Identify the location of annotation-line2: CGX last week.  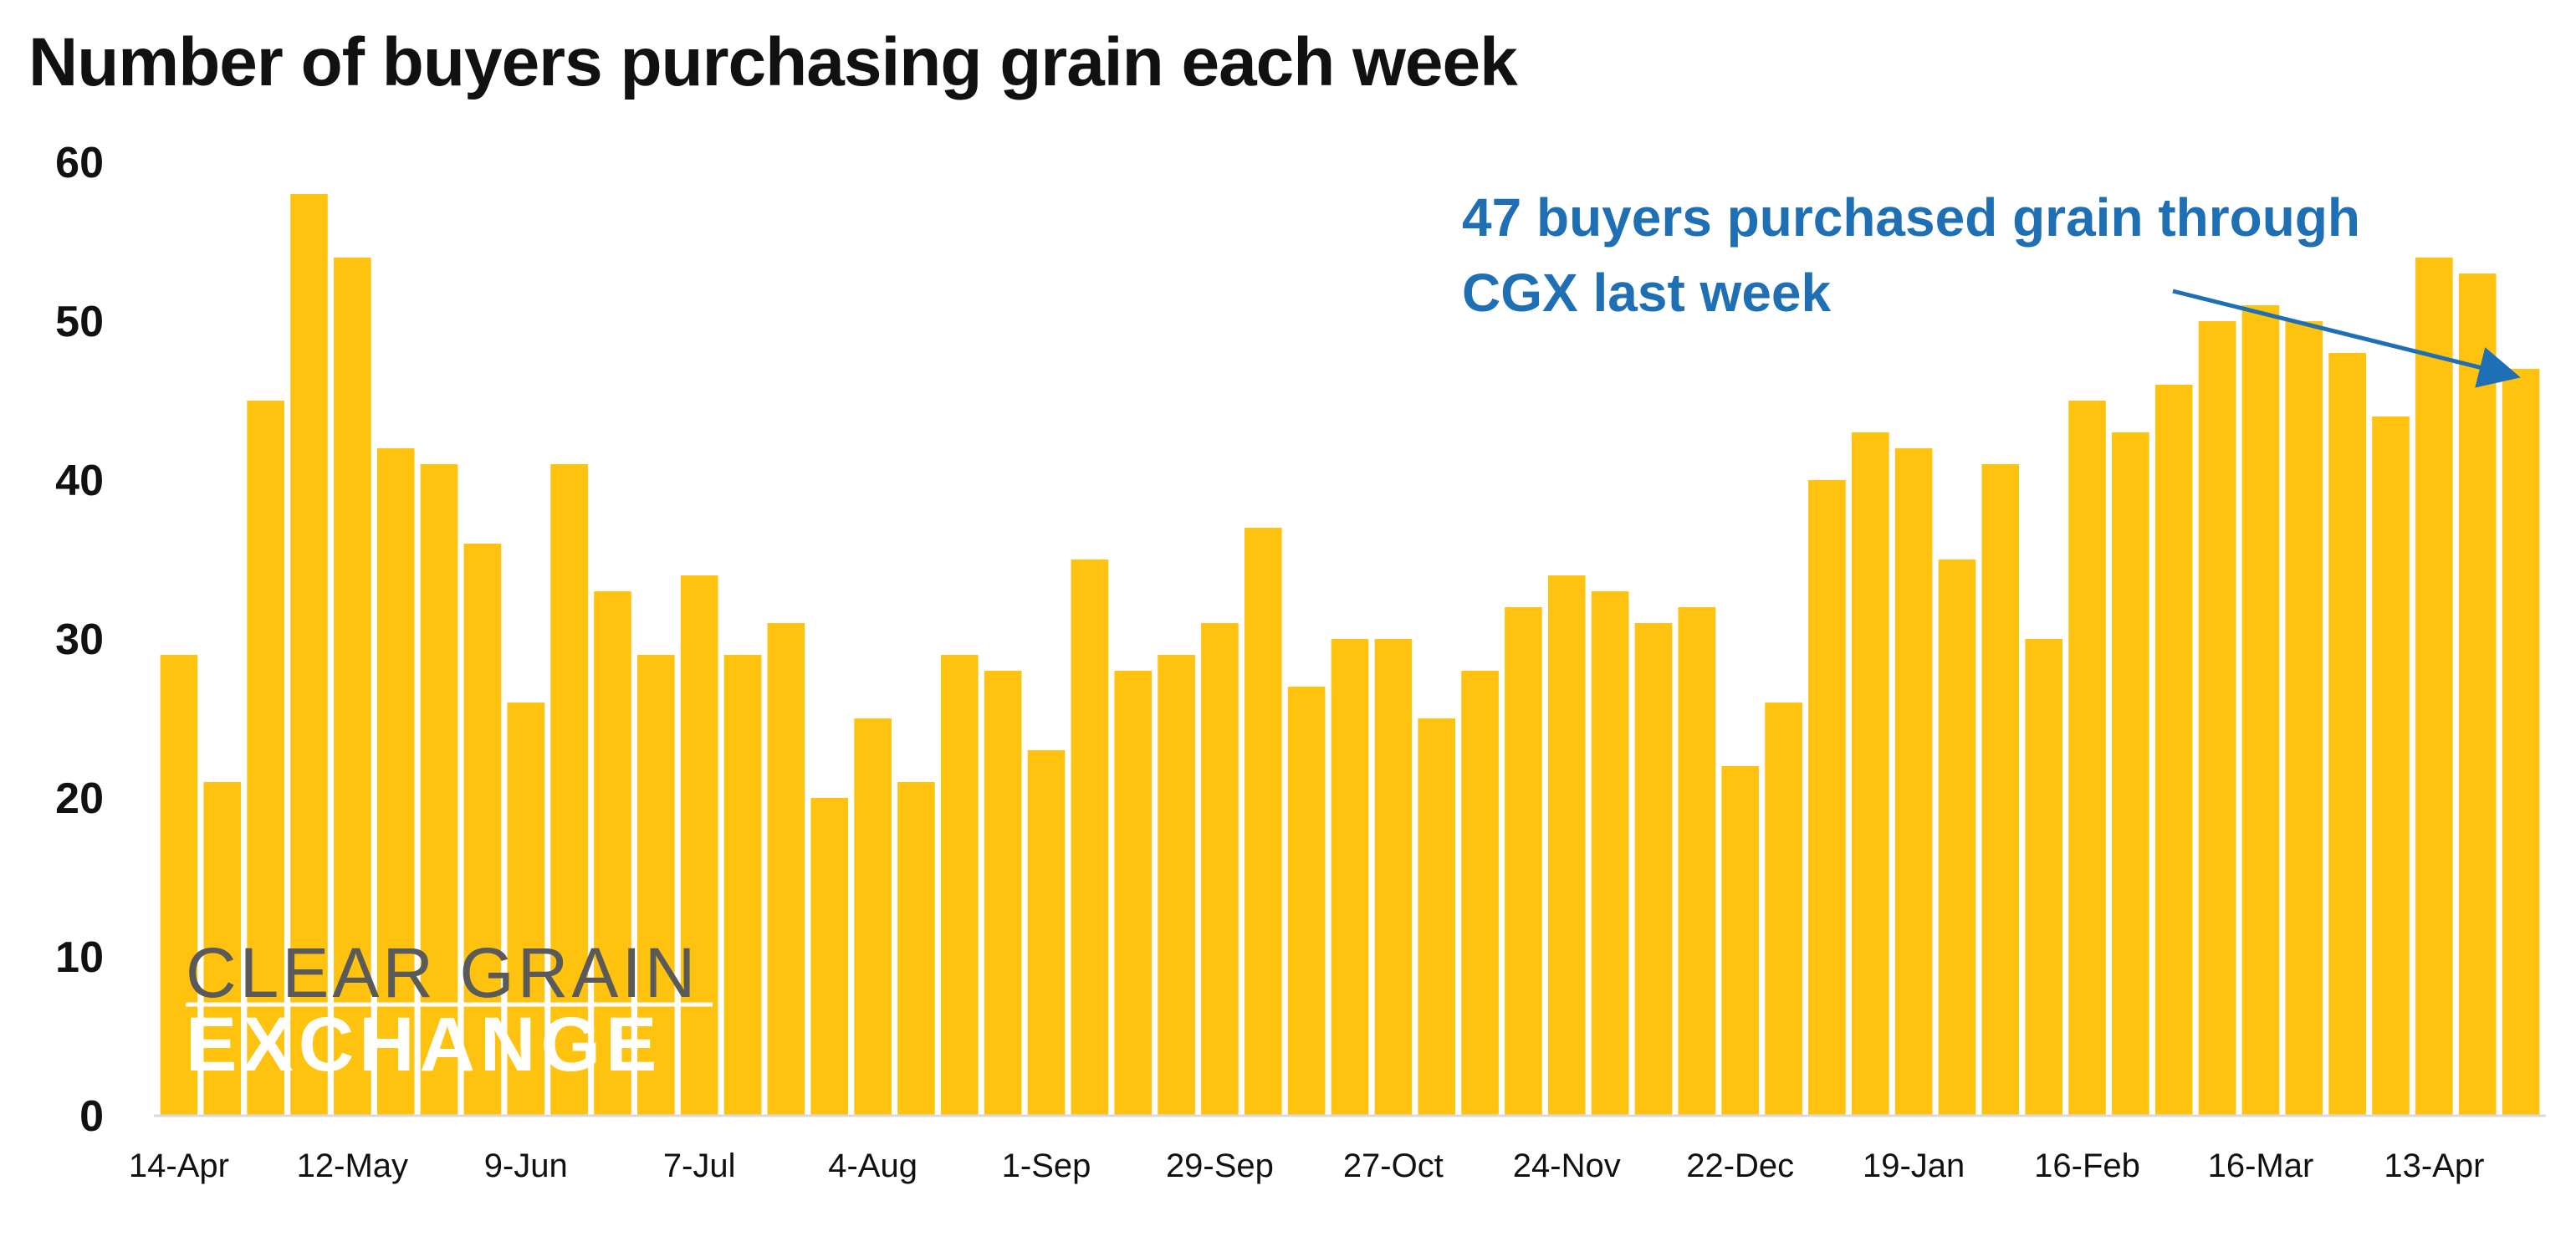
(1647, 293).